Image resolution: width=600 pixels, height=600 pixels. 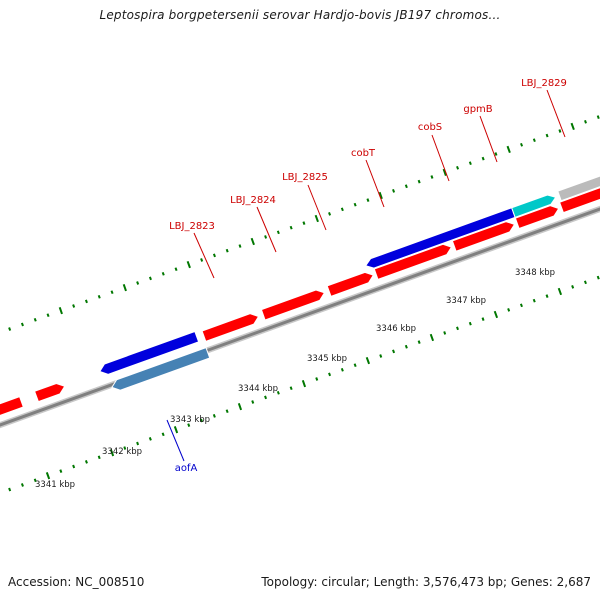 I want to click on kbp-label: 3341 kbp, so click(x=55, y=485).